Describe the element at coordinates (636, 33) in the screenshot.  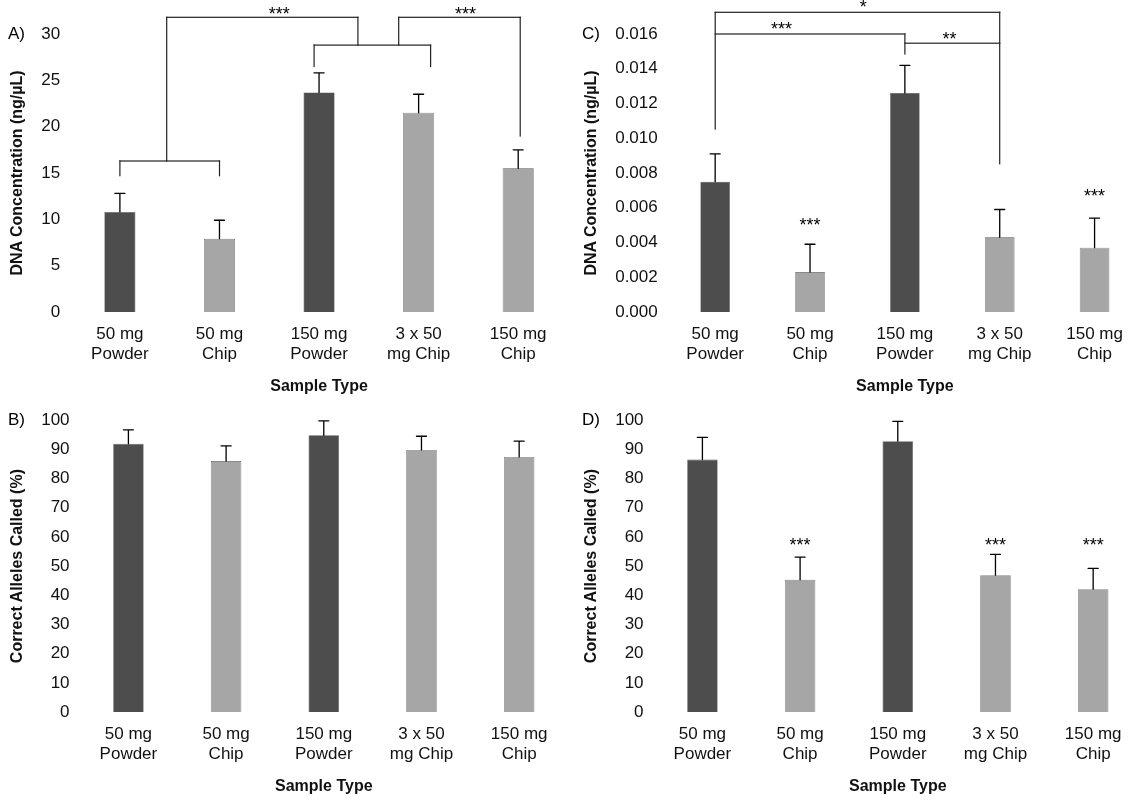
I see `y-tick-label: 0.016` at that location.